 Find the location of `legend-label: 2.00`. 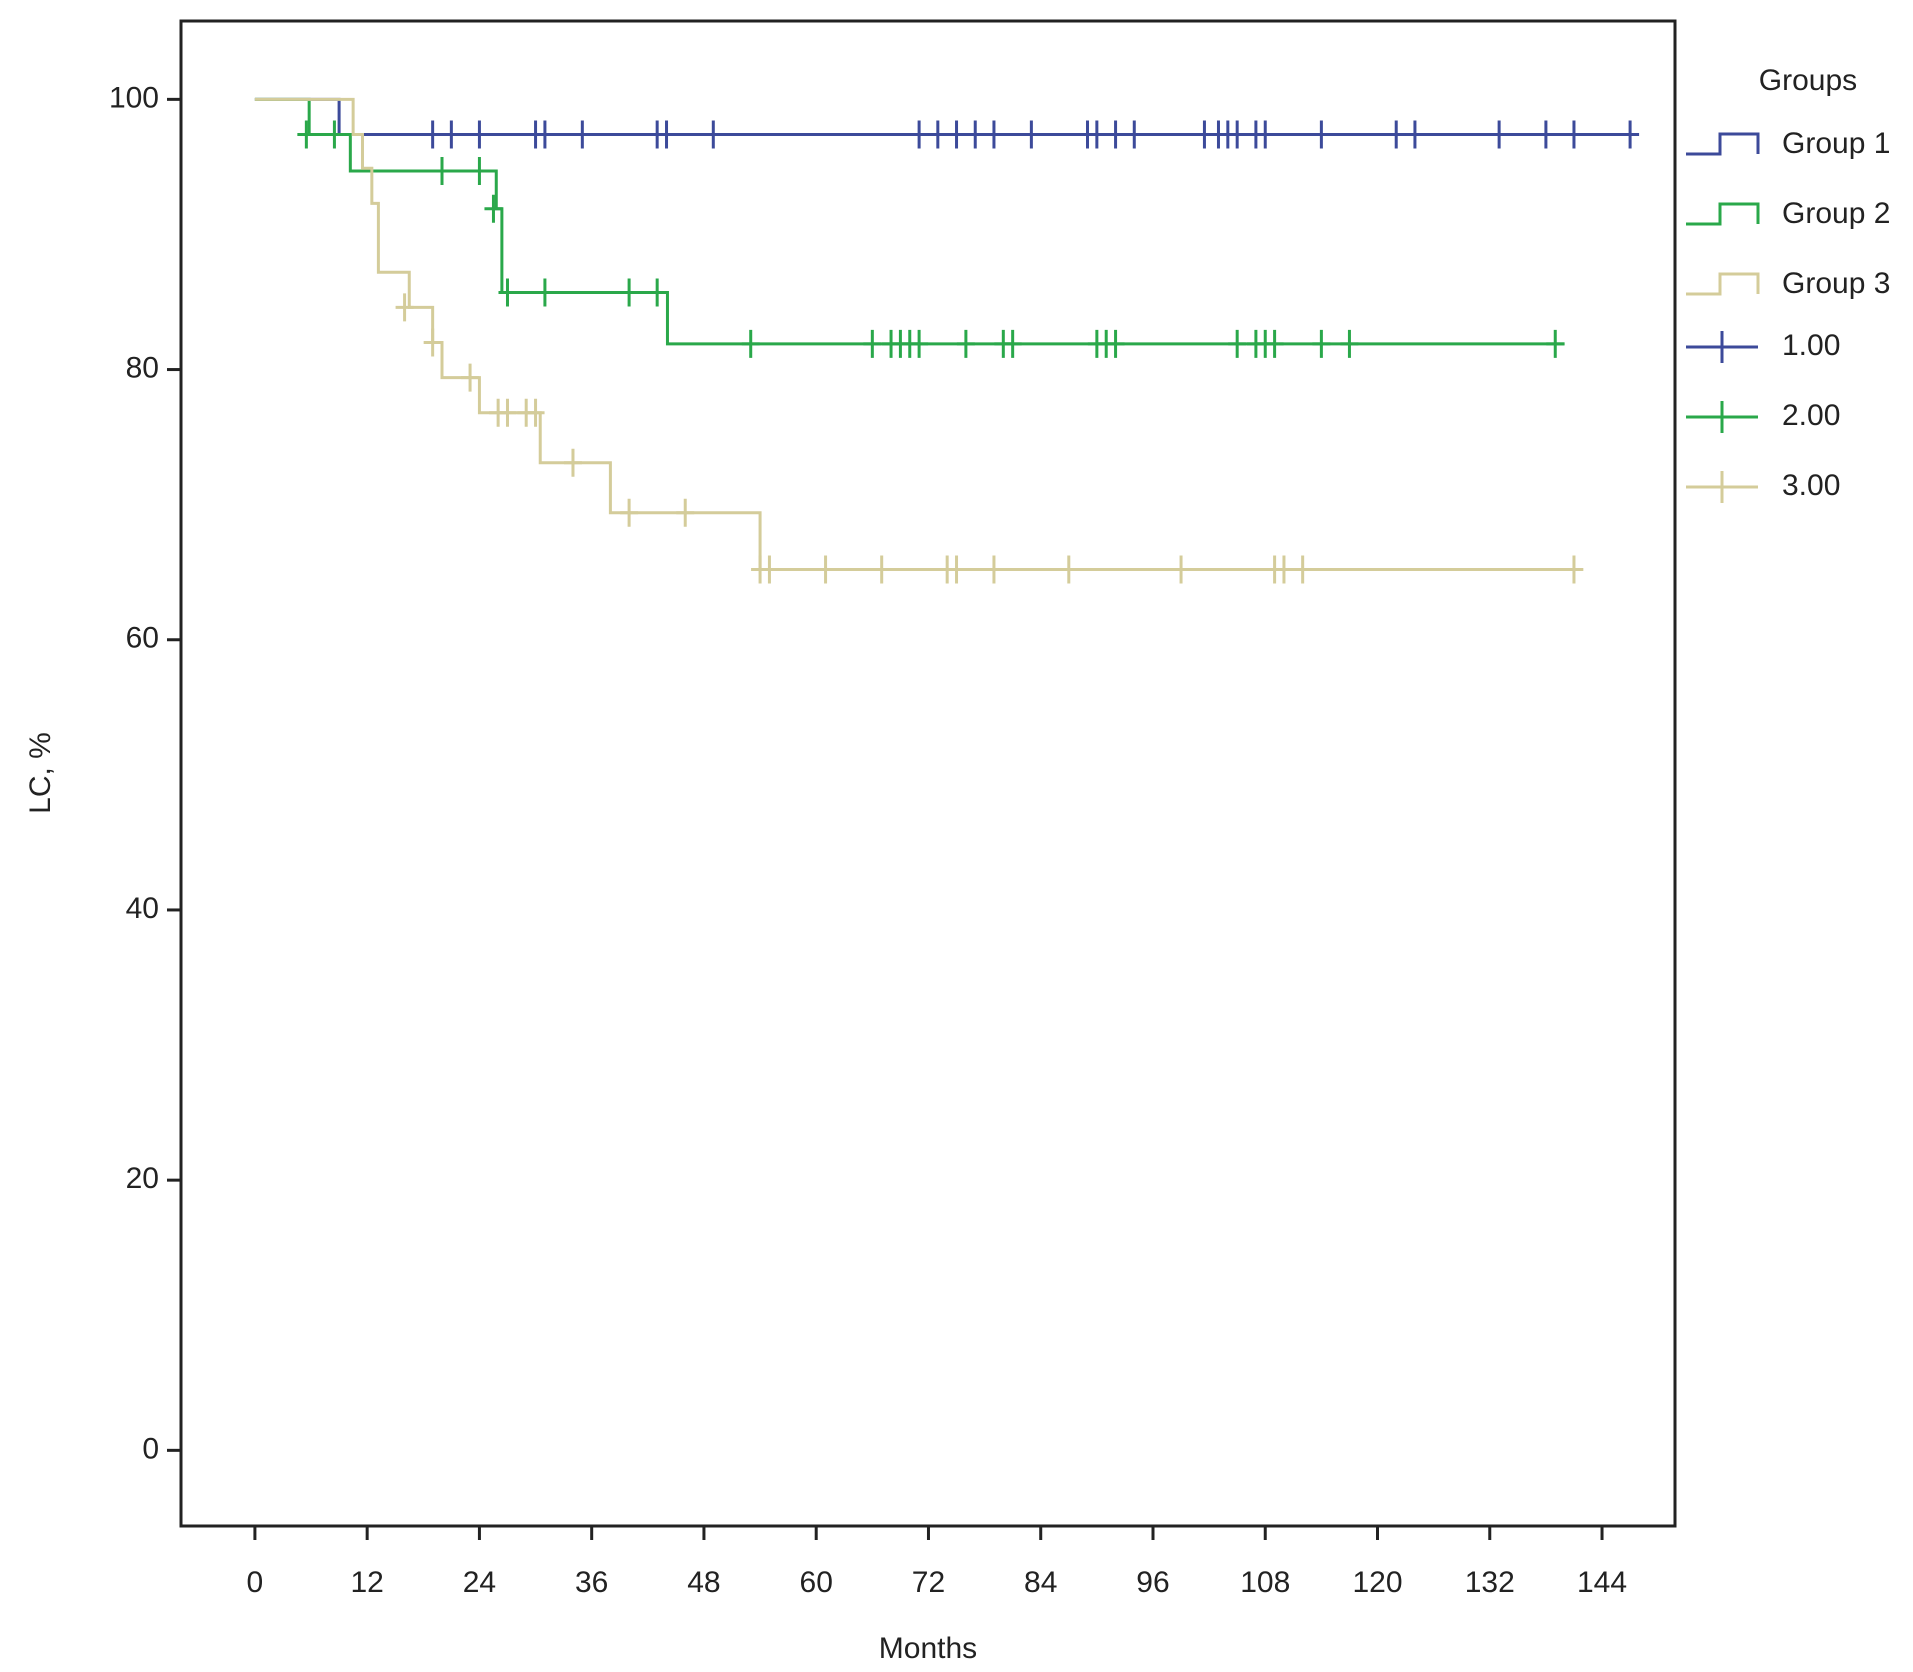

legend-label: 2.00 is located at coordinates (1811, 415).